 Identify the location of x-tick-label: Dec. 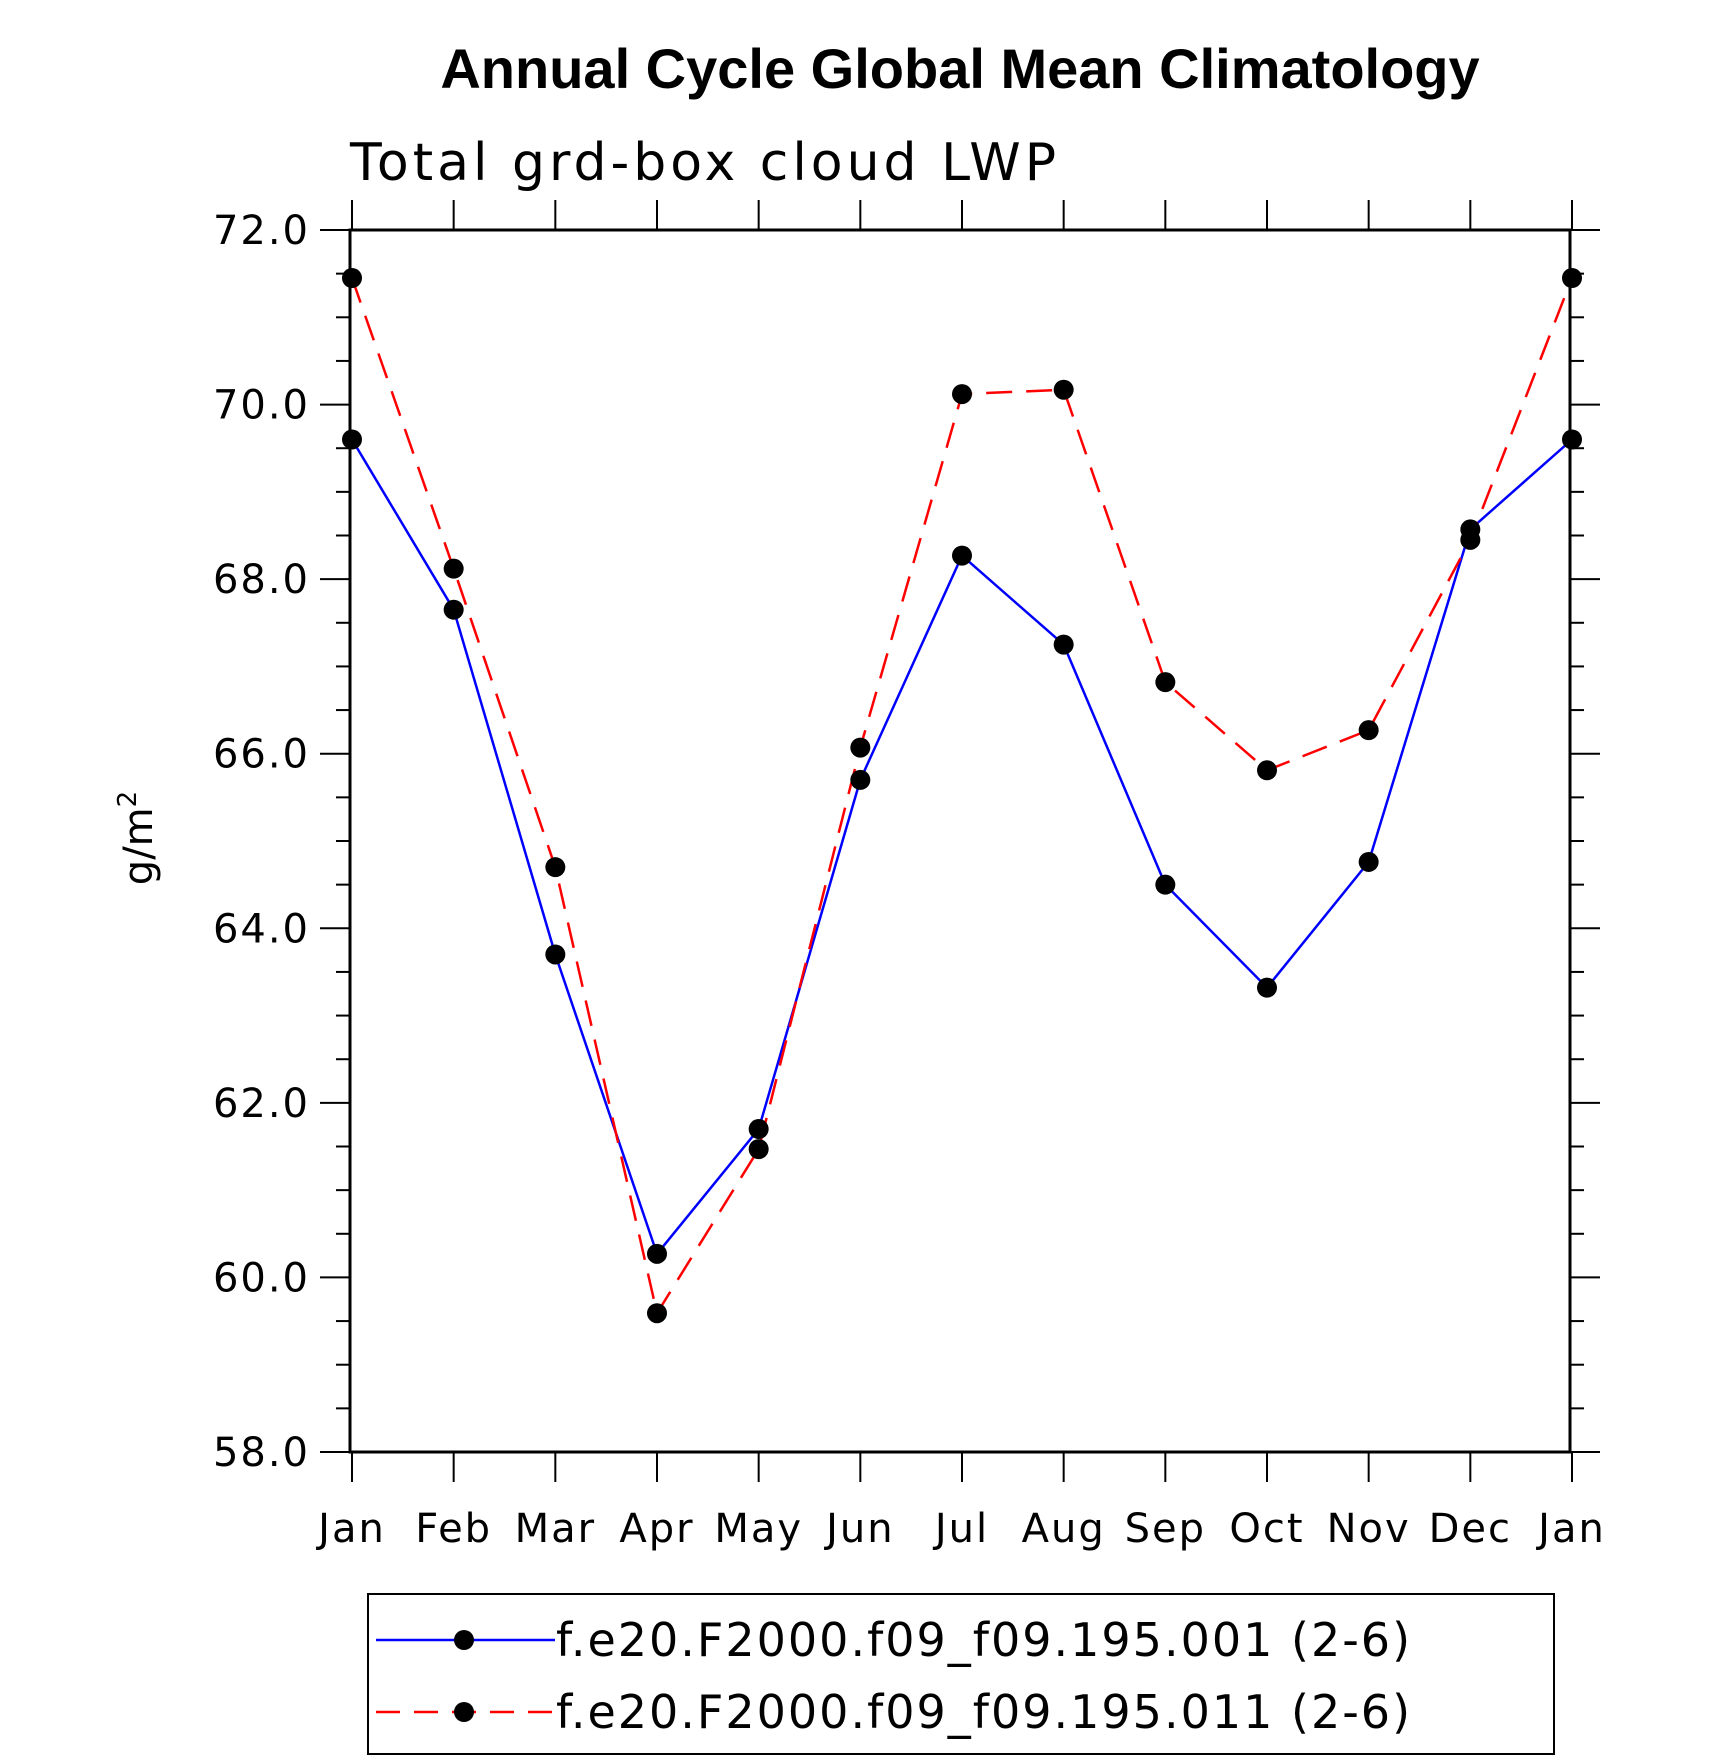
(1470, 1529).